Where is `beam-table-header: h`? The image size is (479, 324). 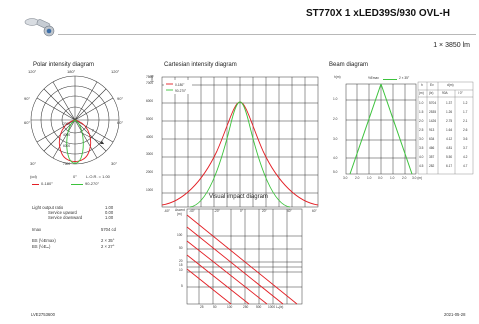
beam-table-header: h is located at coordinates (422, 85).